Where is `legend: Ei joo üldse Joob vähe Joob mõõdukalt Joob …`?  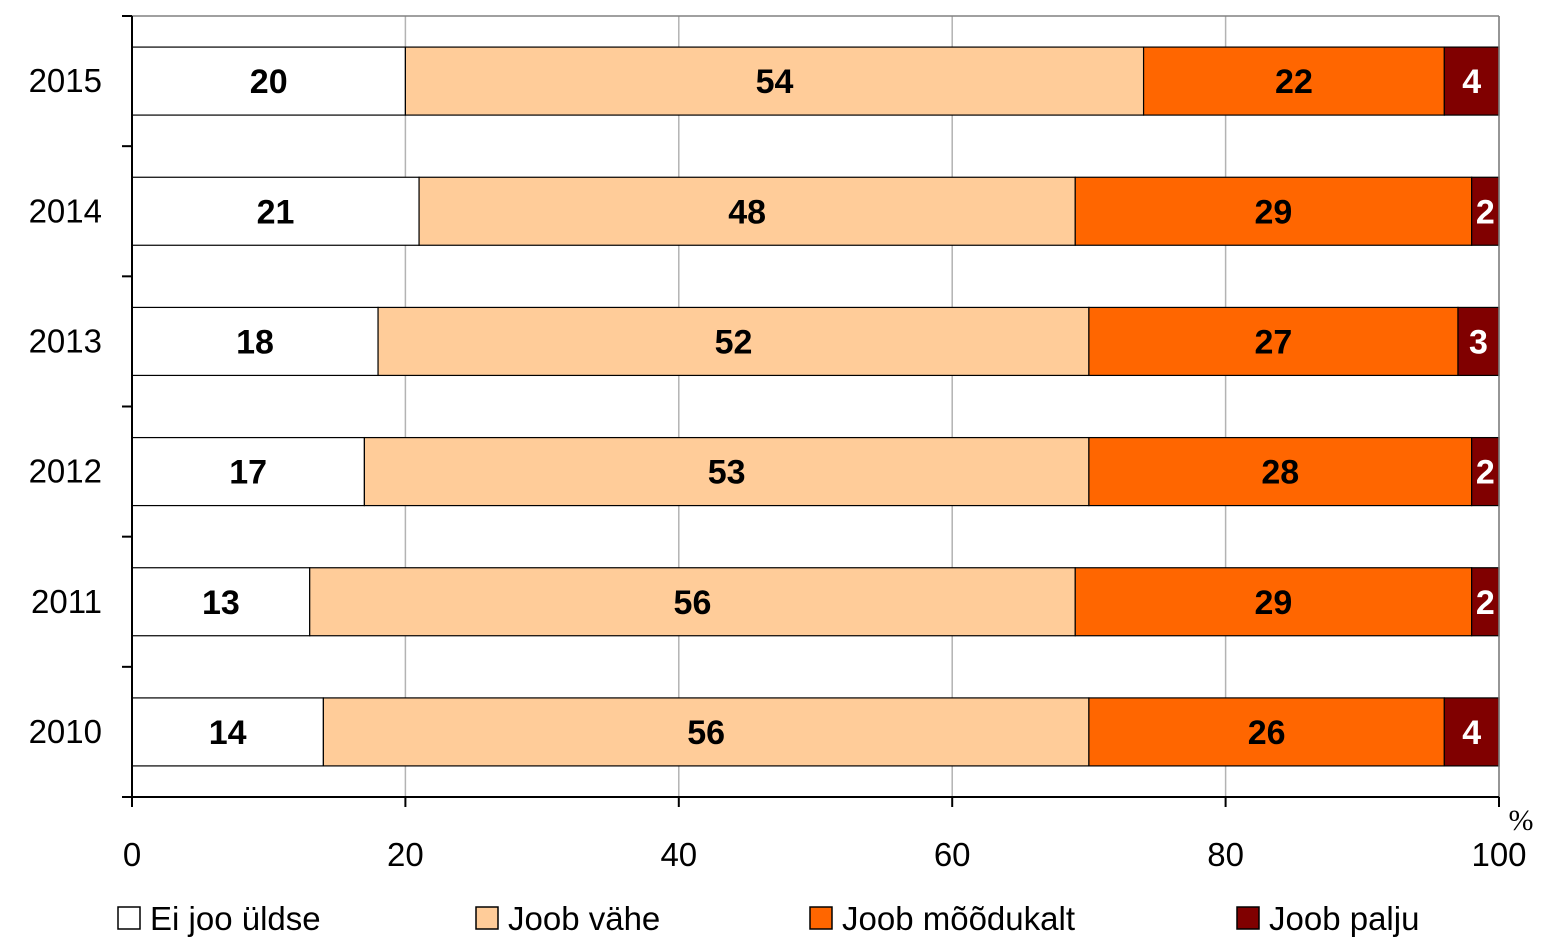 legend: Ei joo üldse Joob vähe Joob mõõdukalt Joob … is located at coordinates (768, 918).